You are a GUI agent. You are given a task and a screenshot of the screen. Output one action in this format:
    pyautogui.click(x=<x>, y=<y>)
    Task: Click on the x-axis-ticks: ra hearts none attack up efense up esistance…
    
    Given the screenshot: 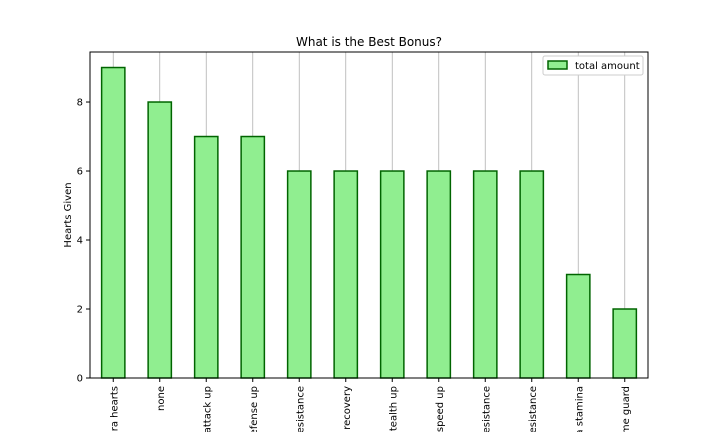 What is the action you would take?
    pyautogui.click(x=370, y=405)
    